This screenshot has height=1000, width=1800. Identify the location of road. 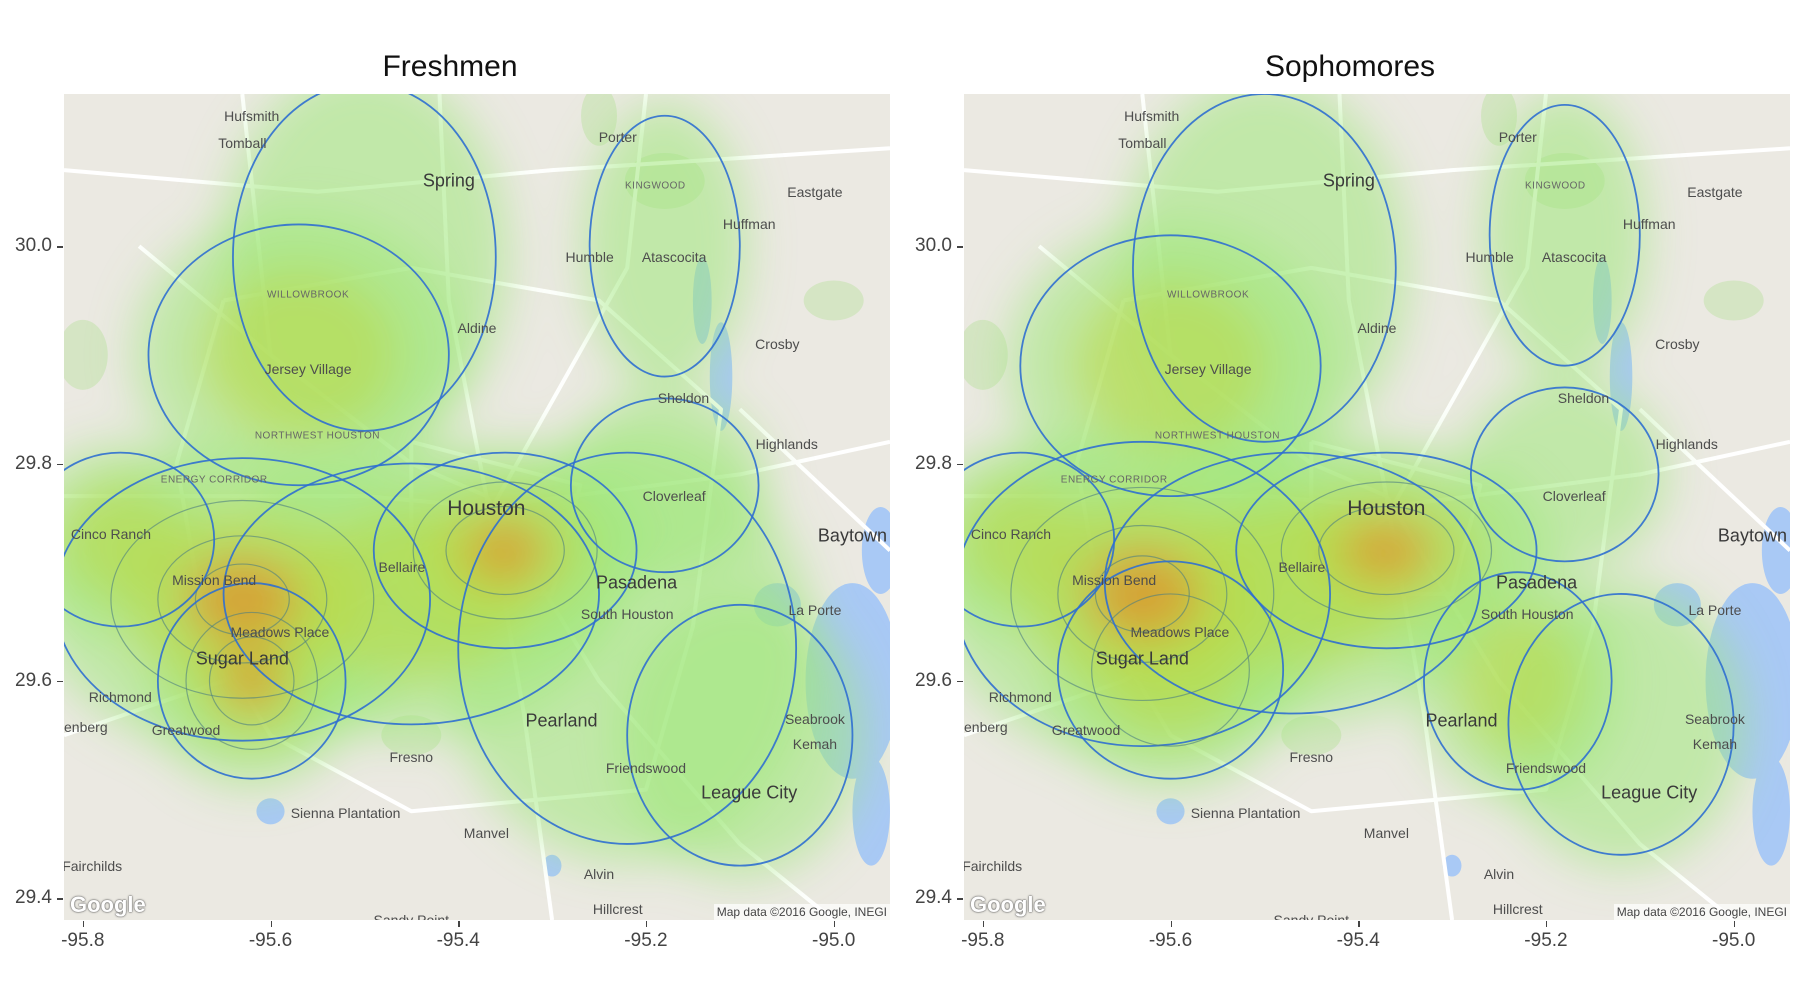
(814, 479).